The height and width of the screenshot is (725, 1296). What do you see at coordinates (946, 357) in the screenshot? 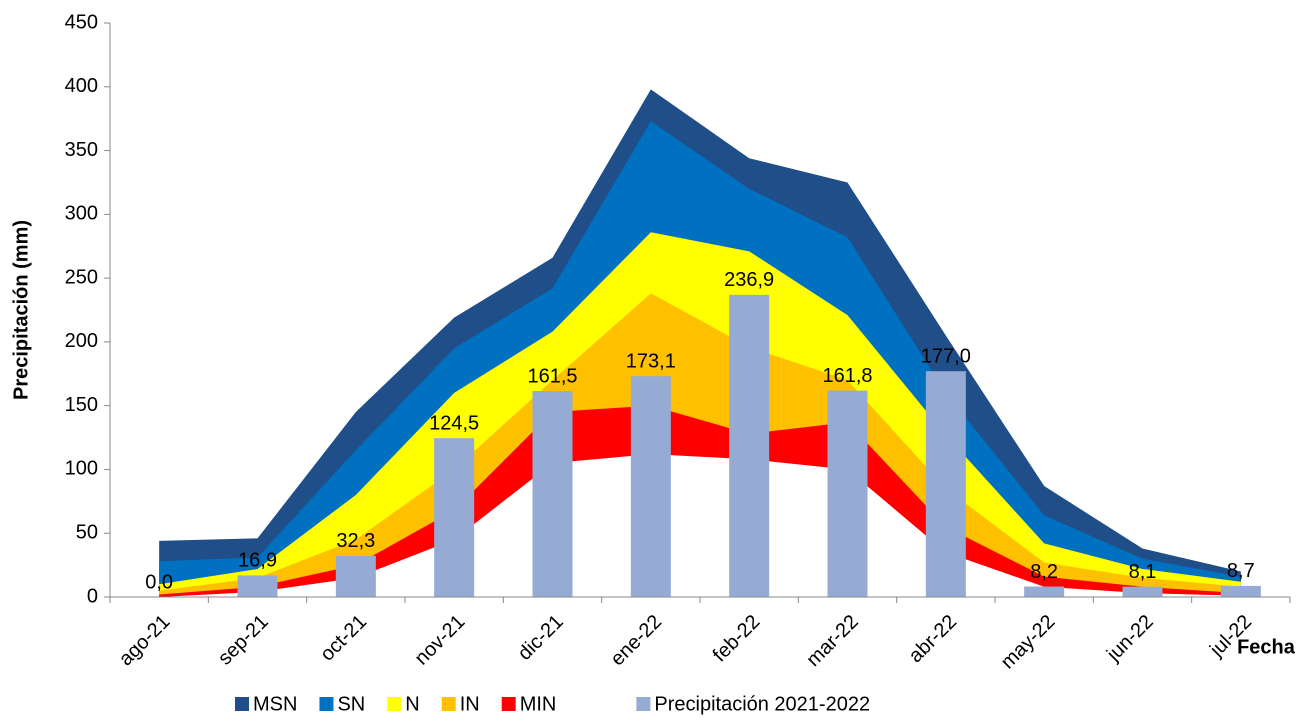
I see `data-label: 177,0` at bounding box center [946, 357].